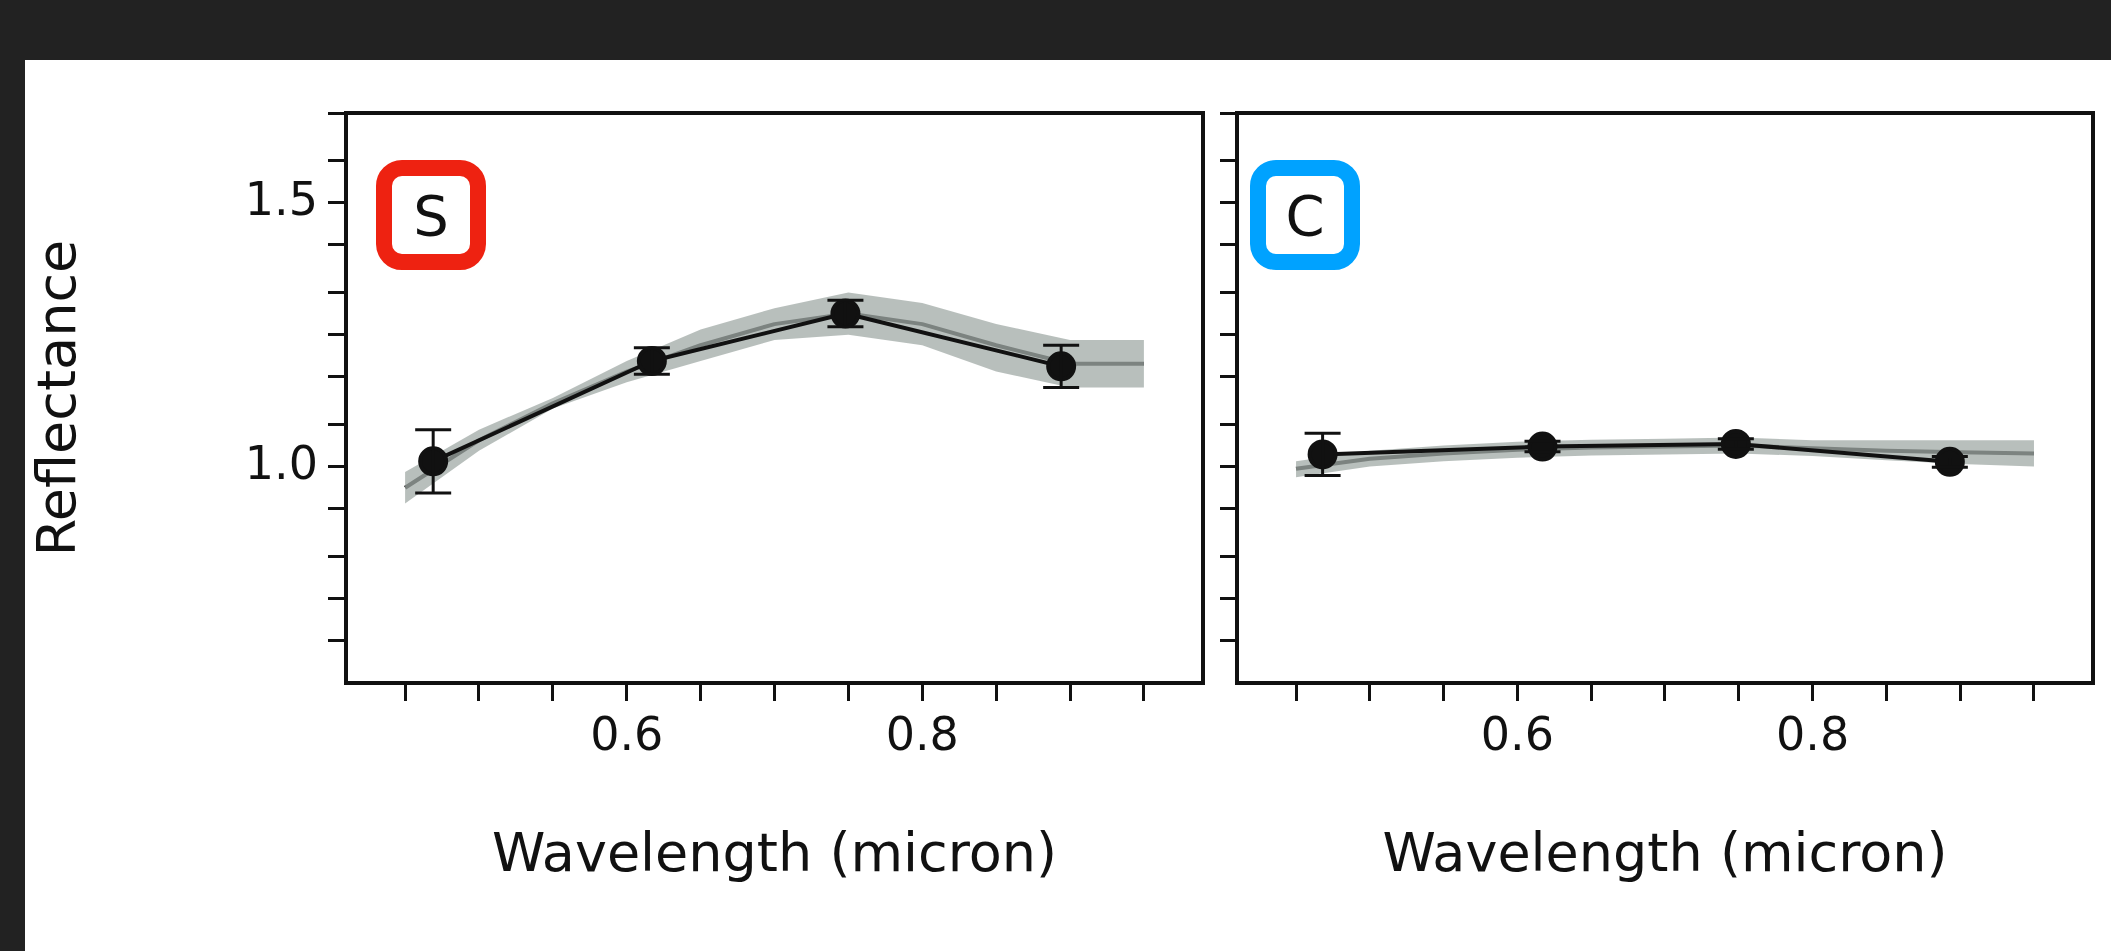 This screenshot has width=2111, height=951. What do you see at coordinates (57, 398) in the screenshot?
I see `y-axis-title: Reflectance` at bounding box center [57, 398].